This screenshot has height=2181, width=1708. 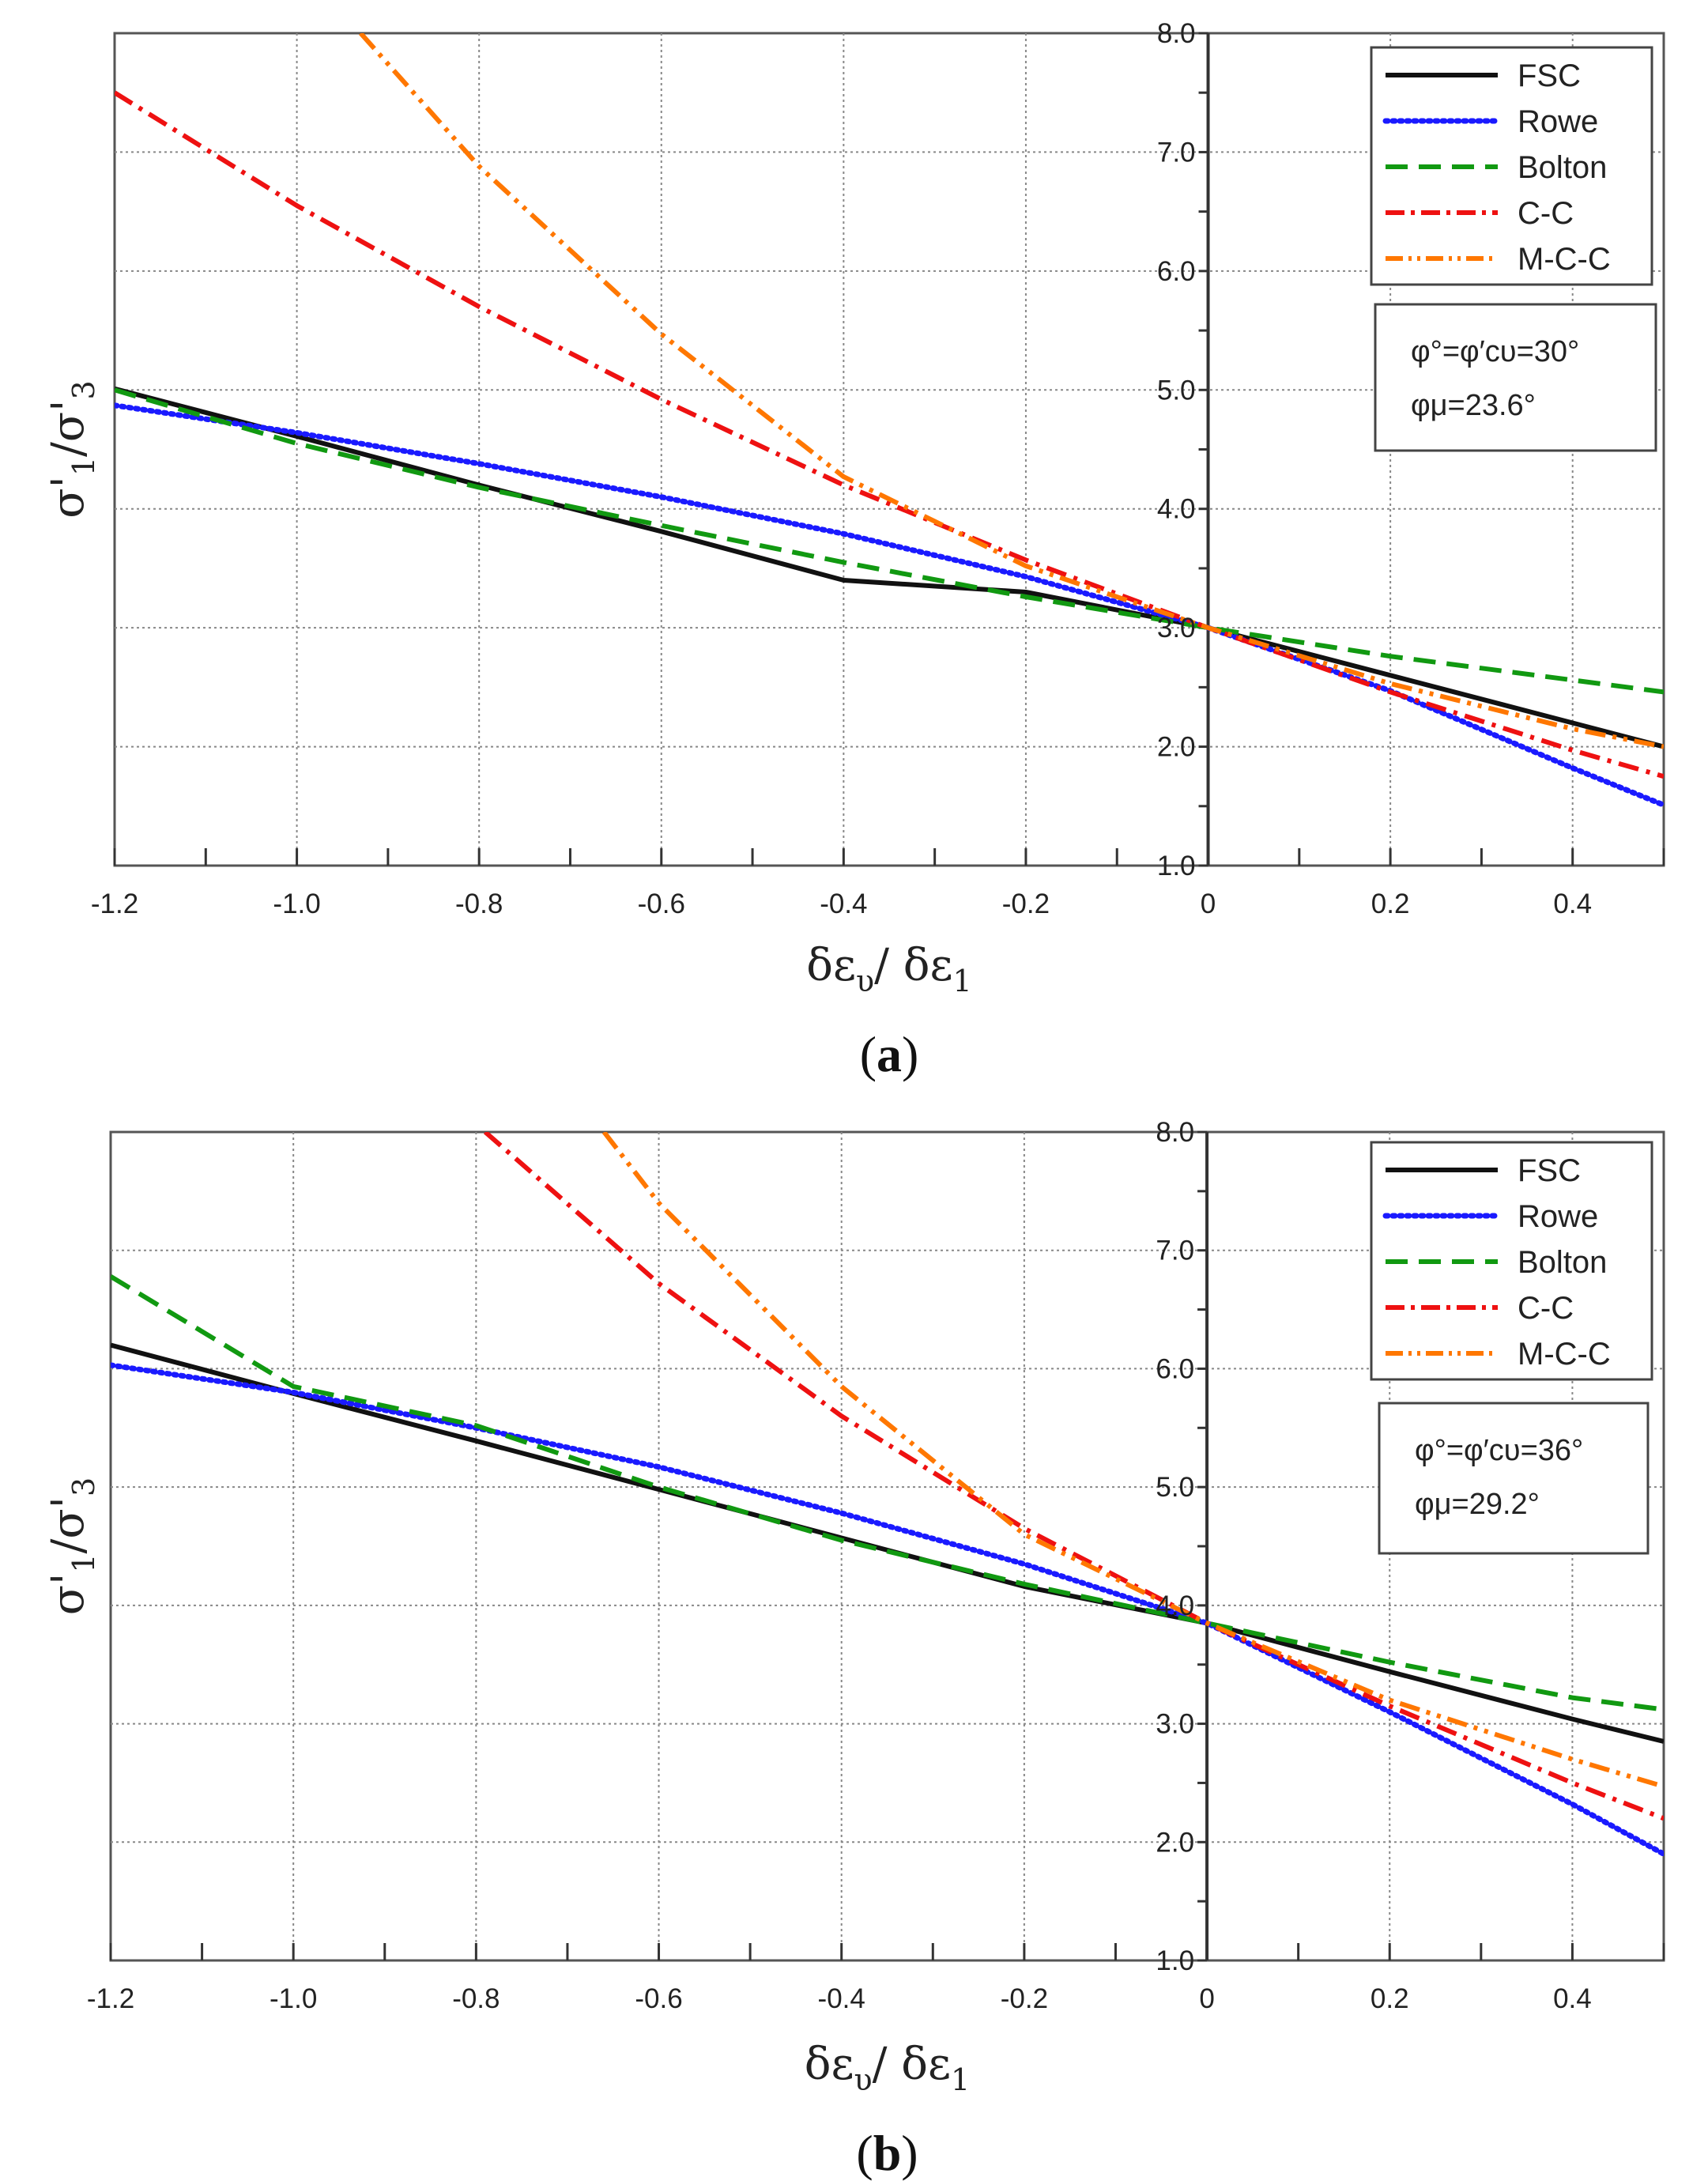 I want to click on parameter-line-1: φ°=φ′cυ=36°, so click(x=1499, y=1450).